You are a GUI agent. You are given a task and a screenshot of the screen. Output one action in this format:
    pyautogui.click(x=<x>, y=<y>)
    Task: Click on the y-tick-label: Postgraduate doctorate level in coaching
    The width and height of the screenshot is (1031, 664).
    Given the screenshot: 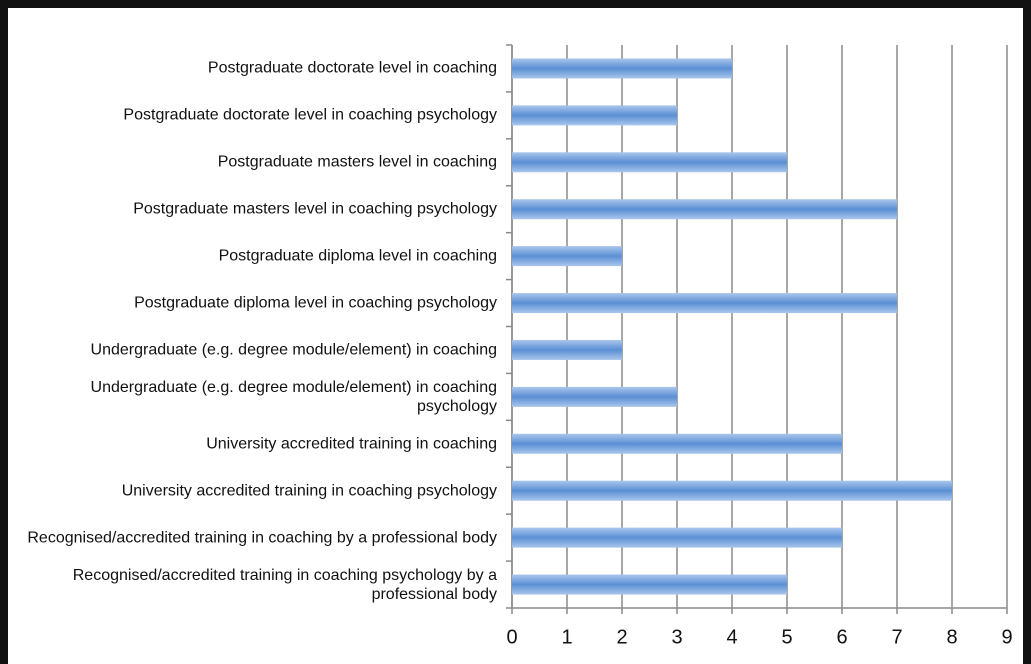 What is the action you would take?
    pyautogui.click(x=352, y=68)
    